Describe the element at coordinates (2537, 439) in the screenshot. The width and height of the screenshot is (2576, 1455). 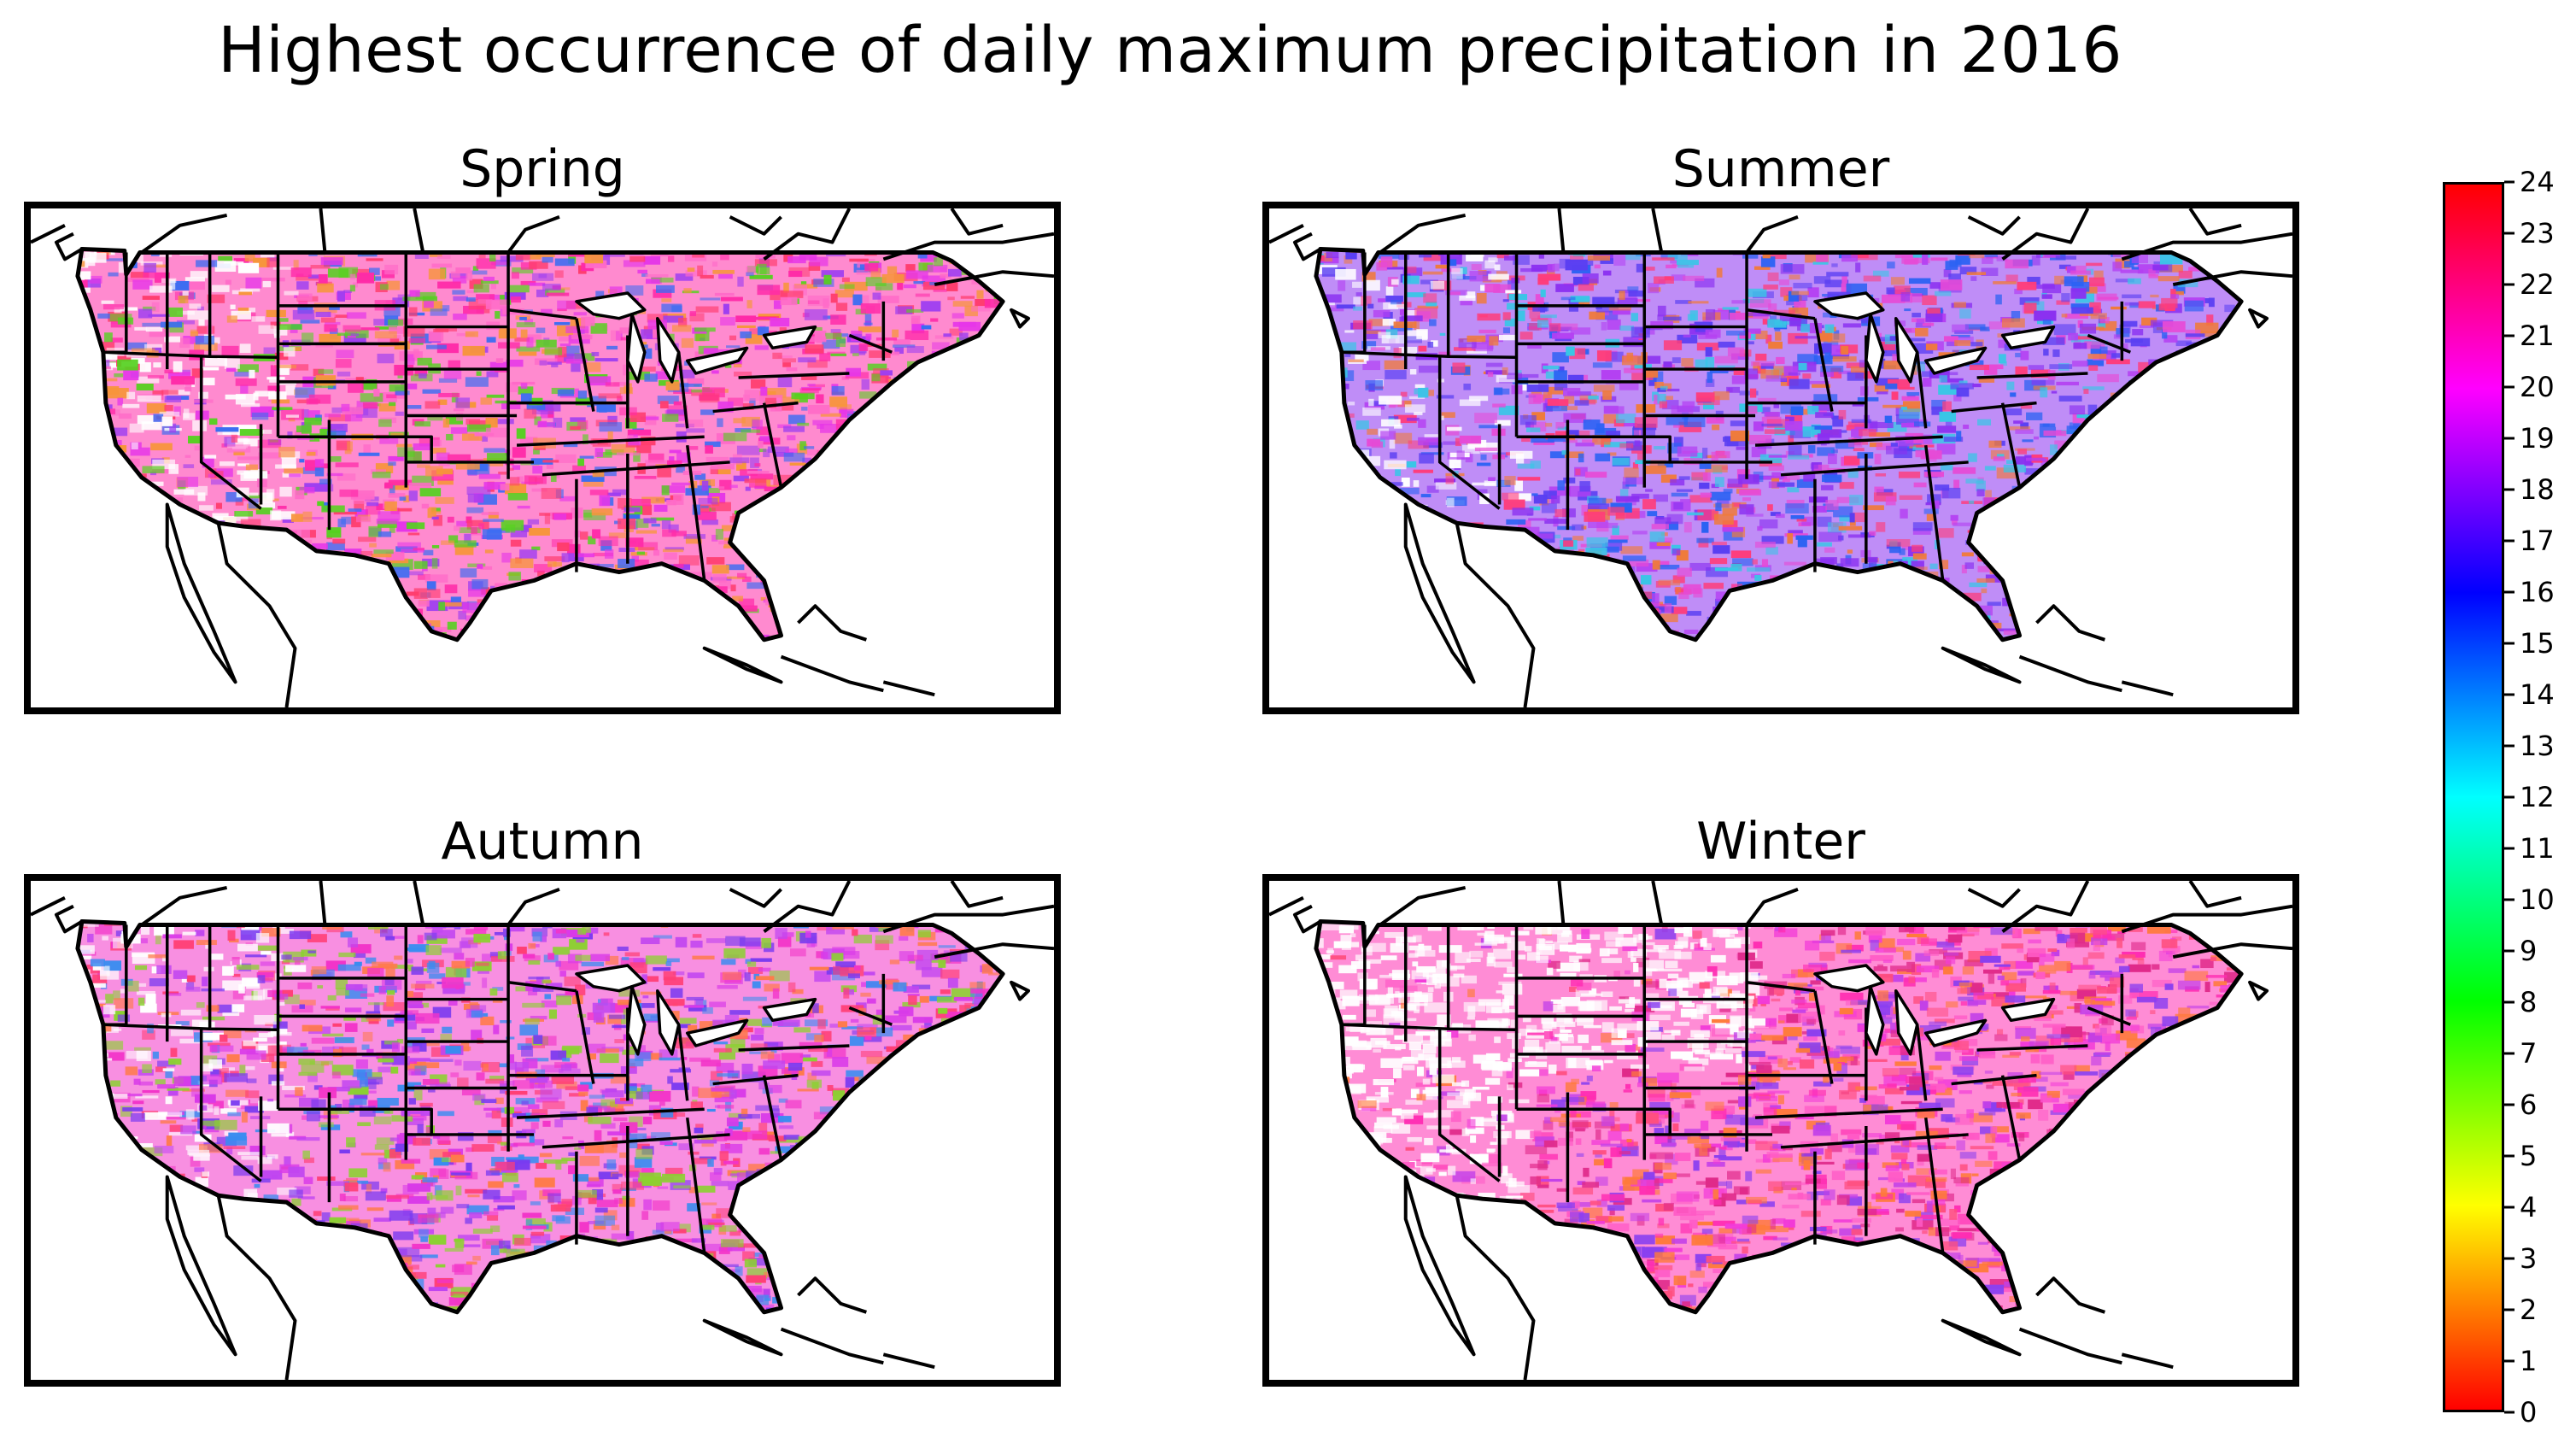
I see `colorbar-tick-label: 19` at that location.